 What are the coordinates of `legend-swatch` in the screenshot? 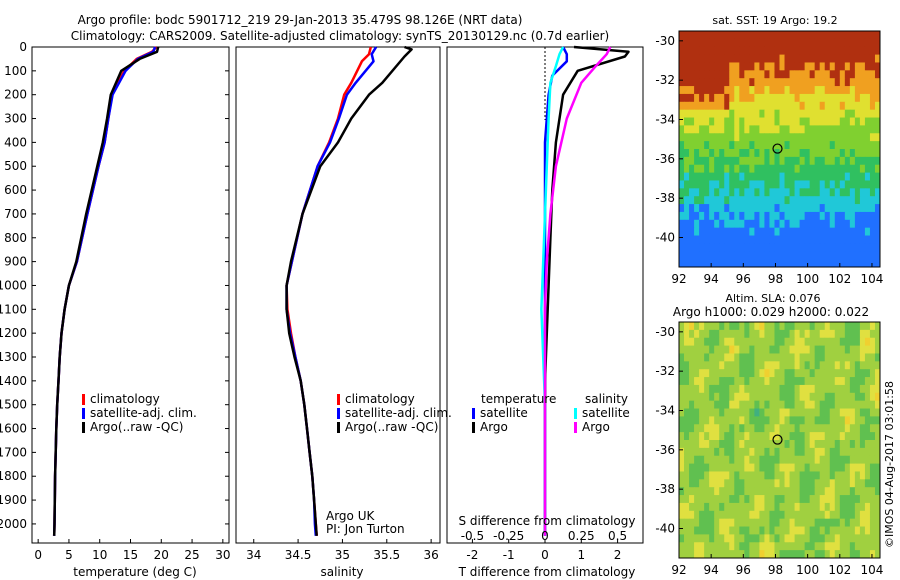 It's located at (83, 413).